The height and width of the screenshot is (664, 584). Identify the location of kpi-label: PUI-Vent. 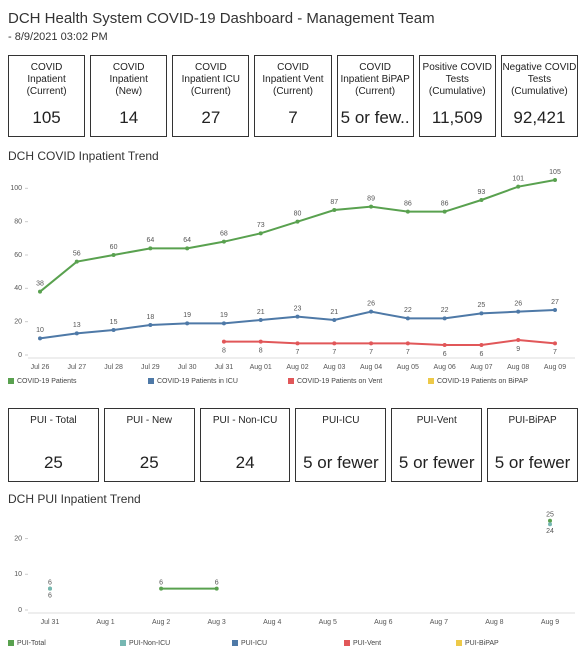
(437, 421).